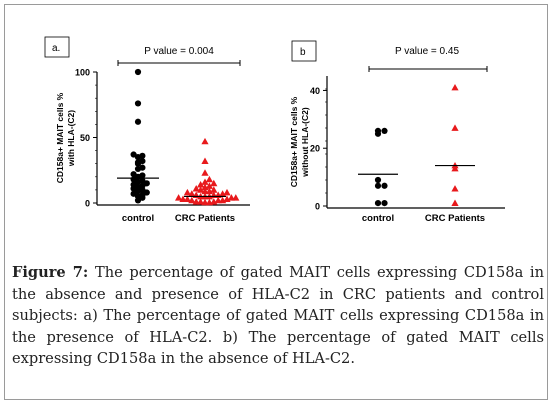 This screenshot has height=406, width=553. Describe the element at coordinates (50, 272) in the screenshot. I see `figure-label: Figure 7:` at that location.